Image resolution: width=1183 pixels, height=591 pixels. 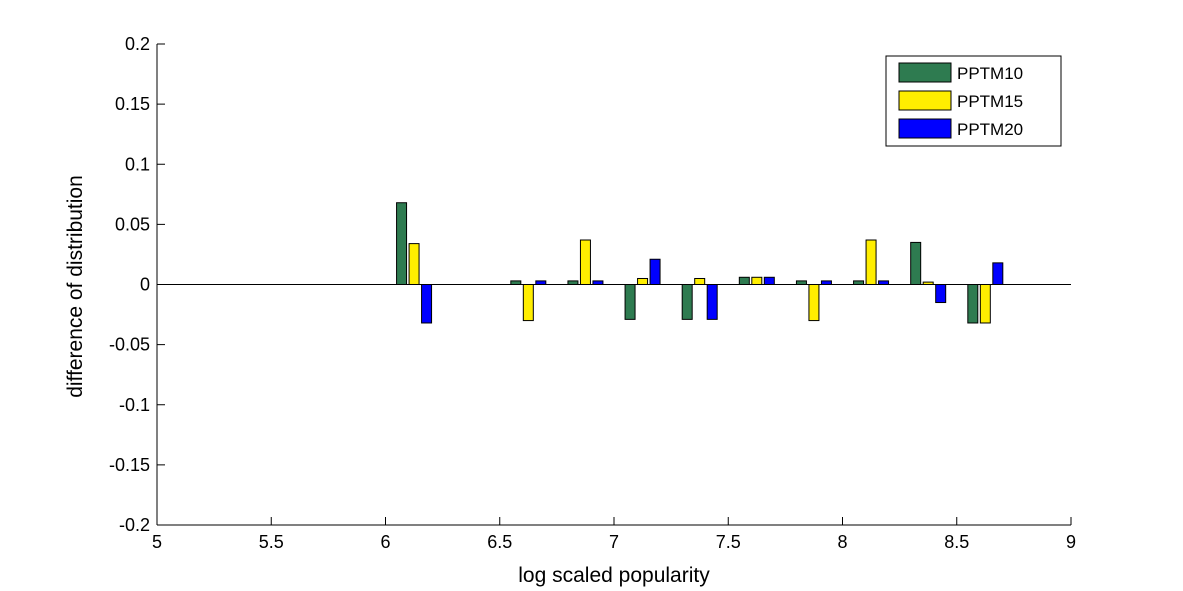 I want to click on x-tick-label: 6.5, so click(x=499, y=542).